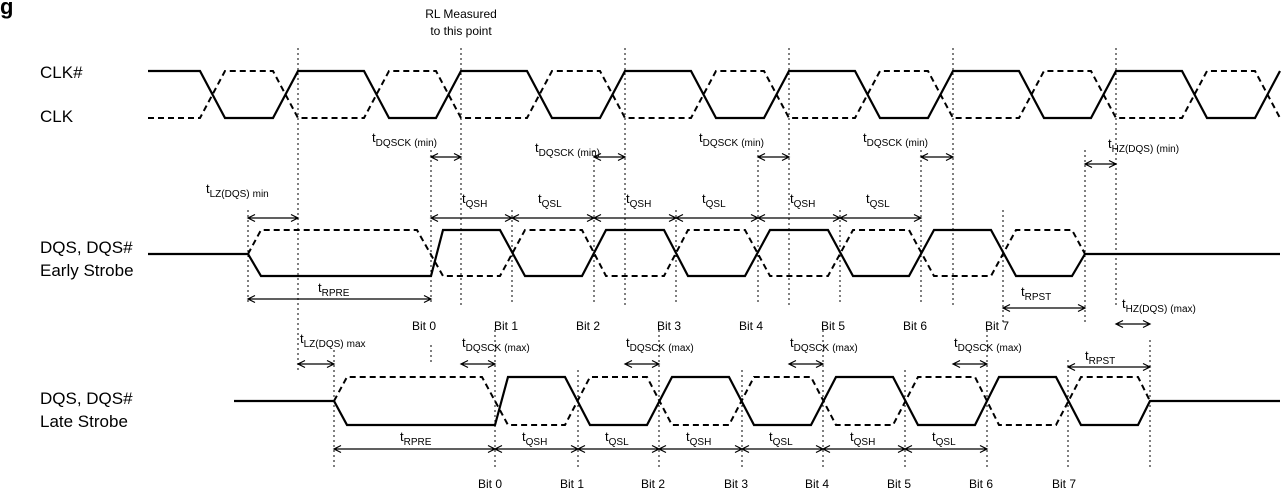  I want to click on tdqsck-min-label-4: tDQSCK (min), so click(895, 139).